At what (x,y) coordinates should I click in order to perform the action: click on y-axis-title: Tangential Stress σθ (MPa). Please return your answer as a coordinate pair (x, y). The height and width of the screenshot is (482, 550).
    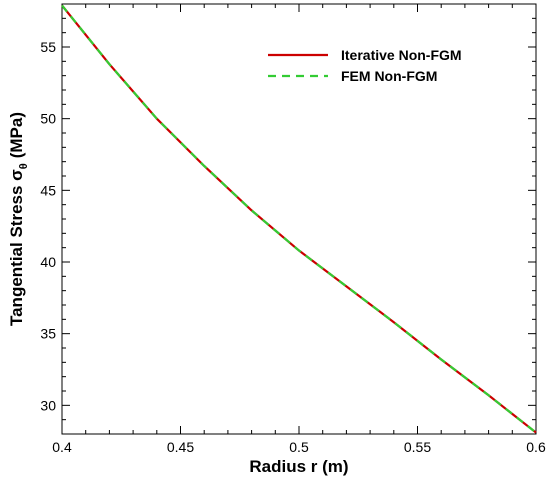
    Looking at the image, I should click on (18, 219).